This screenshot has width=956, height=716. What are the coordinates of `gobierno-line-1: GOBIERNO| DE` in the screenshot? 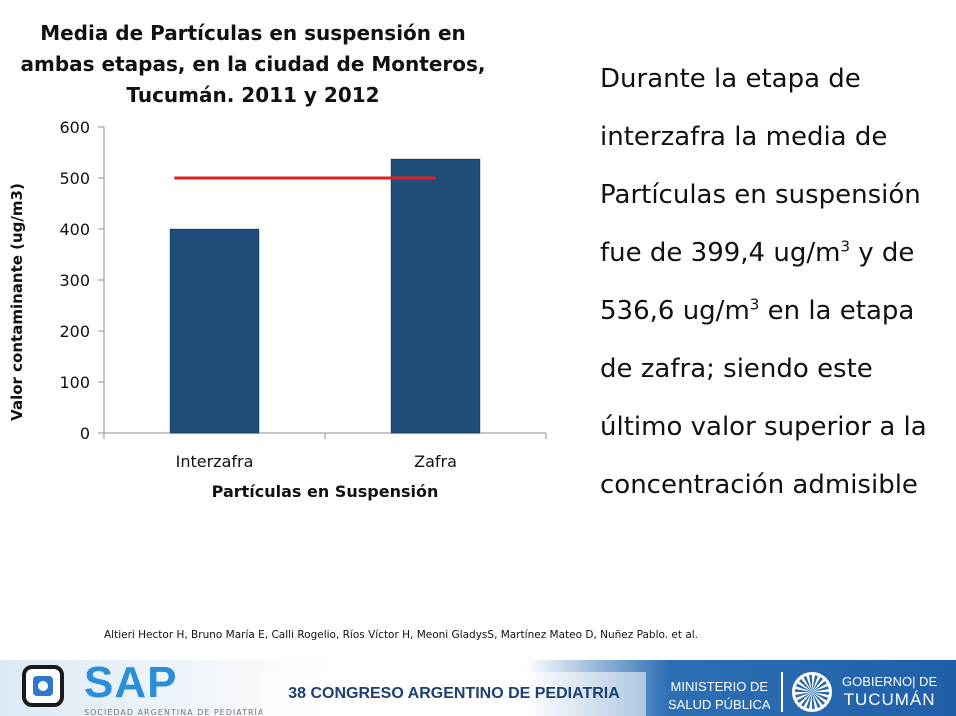 It's located at (890, 681).